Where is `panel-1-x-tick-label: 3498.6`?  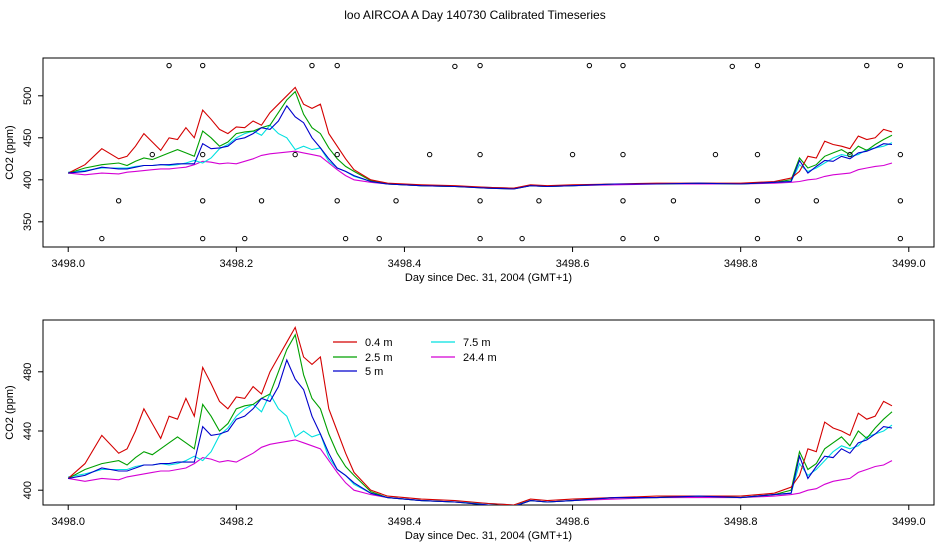 panel-1-x-tick-label: 3498.6 is located at coordinates (573, 264).